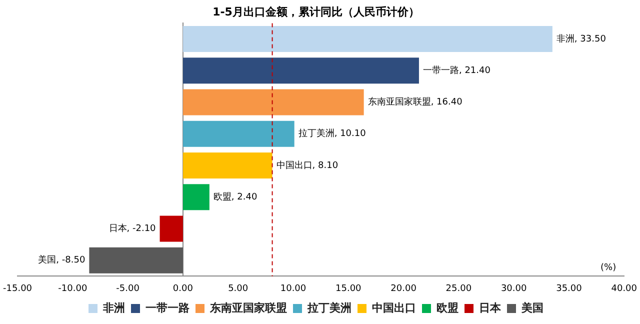  Describe the element at coordinates (62, 260) in the screenshot. I see `data-label: 美国, -8.50` at that location.